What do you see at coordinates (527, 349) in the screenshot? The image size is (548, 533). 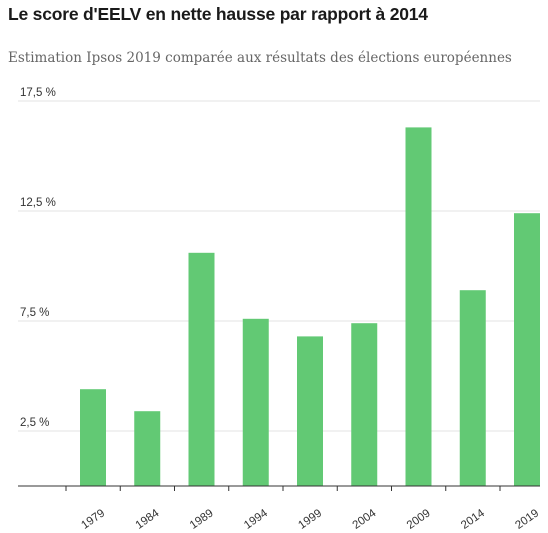 I see `bar-2019` at bounding box center [527, 349].